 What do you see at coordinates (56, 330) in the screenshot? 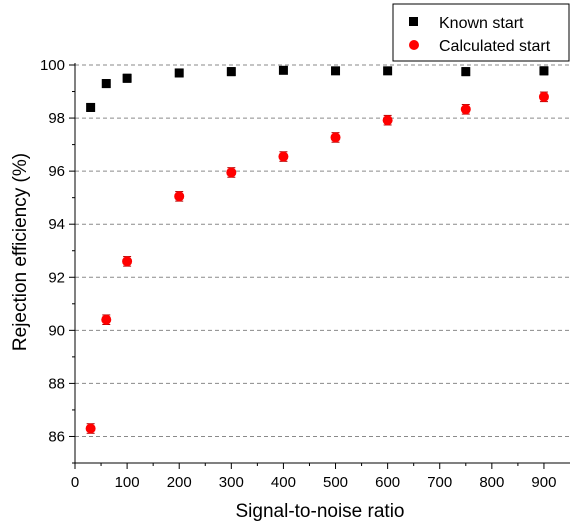
I see `y-tick-label: 90` at bounding box center [56, 330].